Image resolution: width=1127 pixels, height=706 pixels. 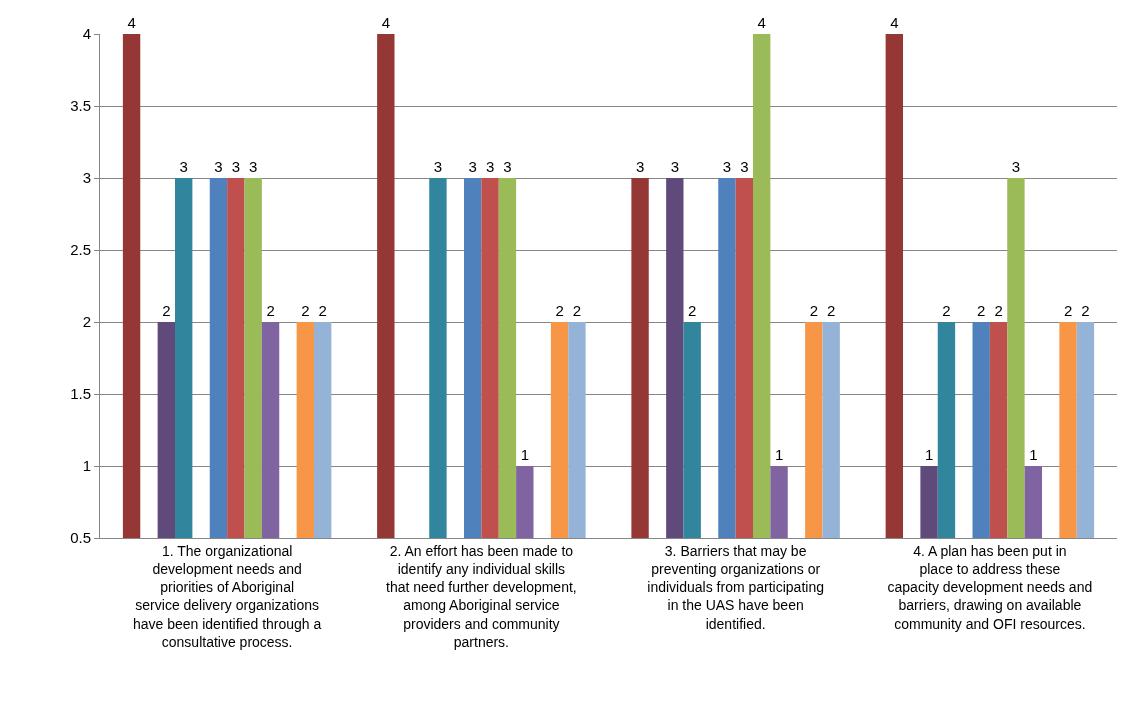 I want to click on y-tick-label: 3.5, so click(x=80, y=106).